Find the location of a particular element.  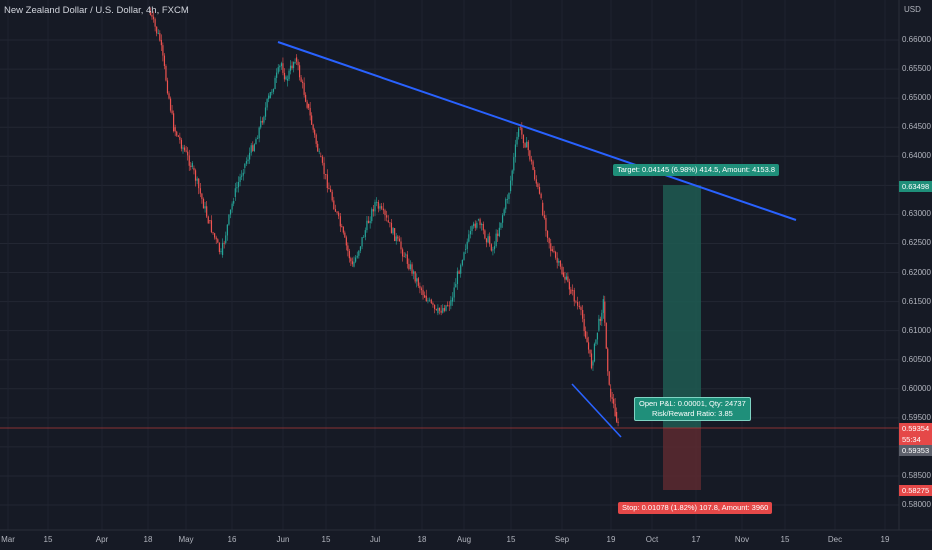

time-tick-label: 19 is located at coordinates (611, 539).